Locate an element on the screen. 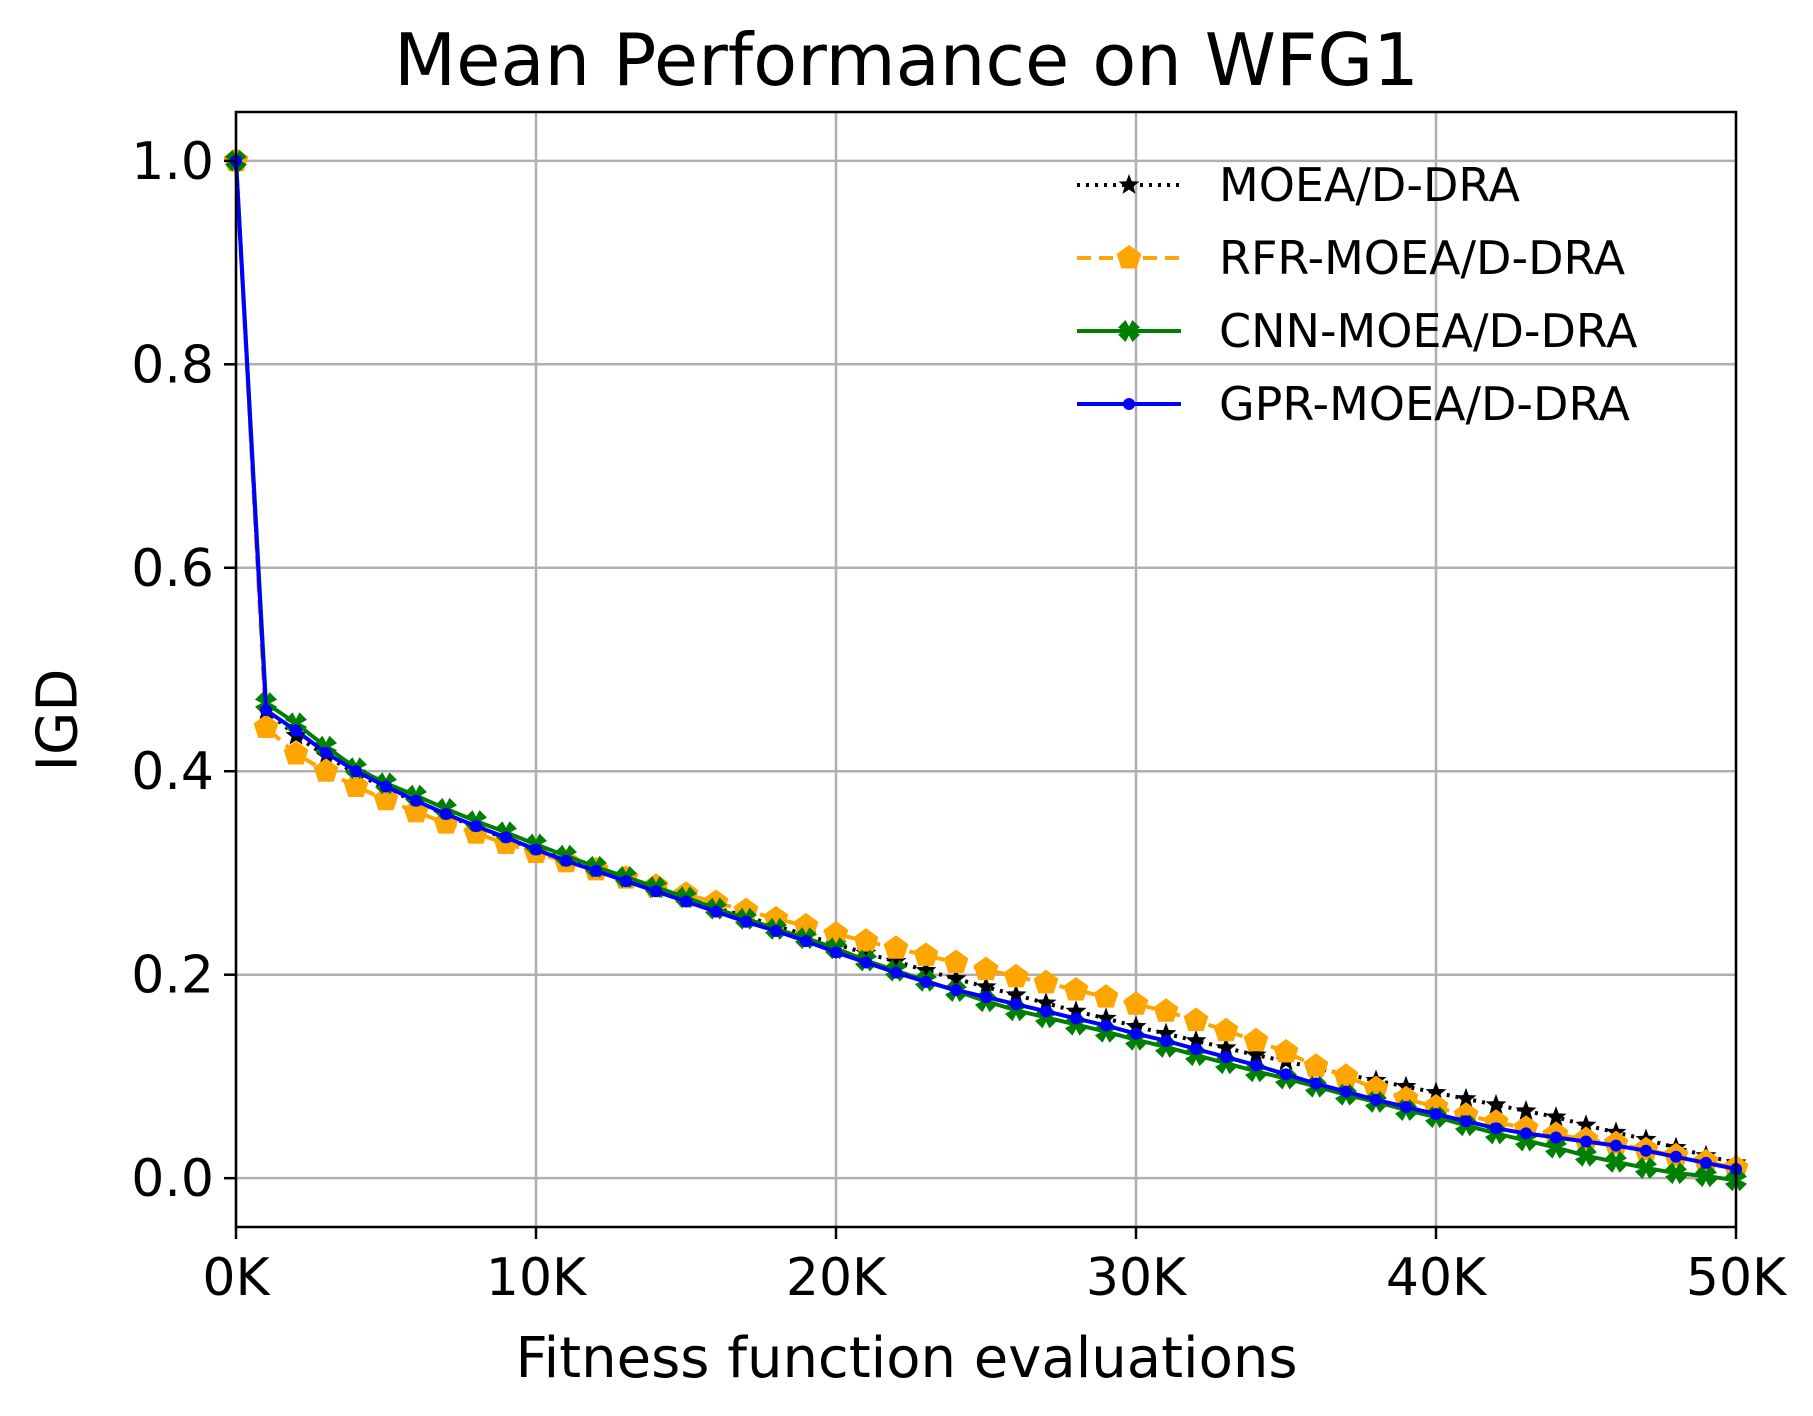  legend-swatch-moea-d-dra is located at coordinates (1129, 183).